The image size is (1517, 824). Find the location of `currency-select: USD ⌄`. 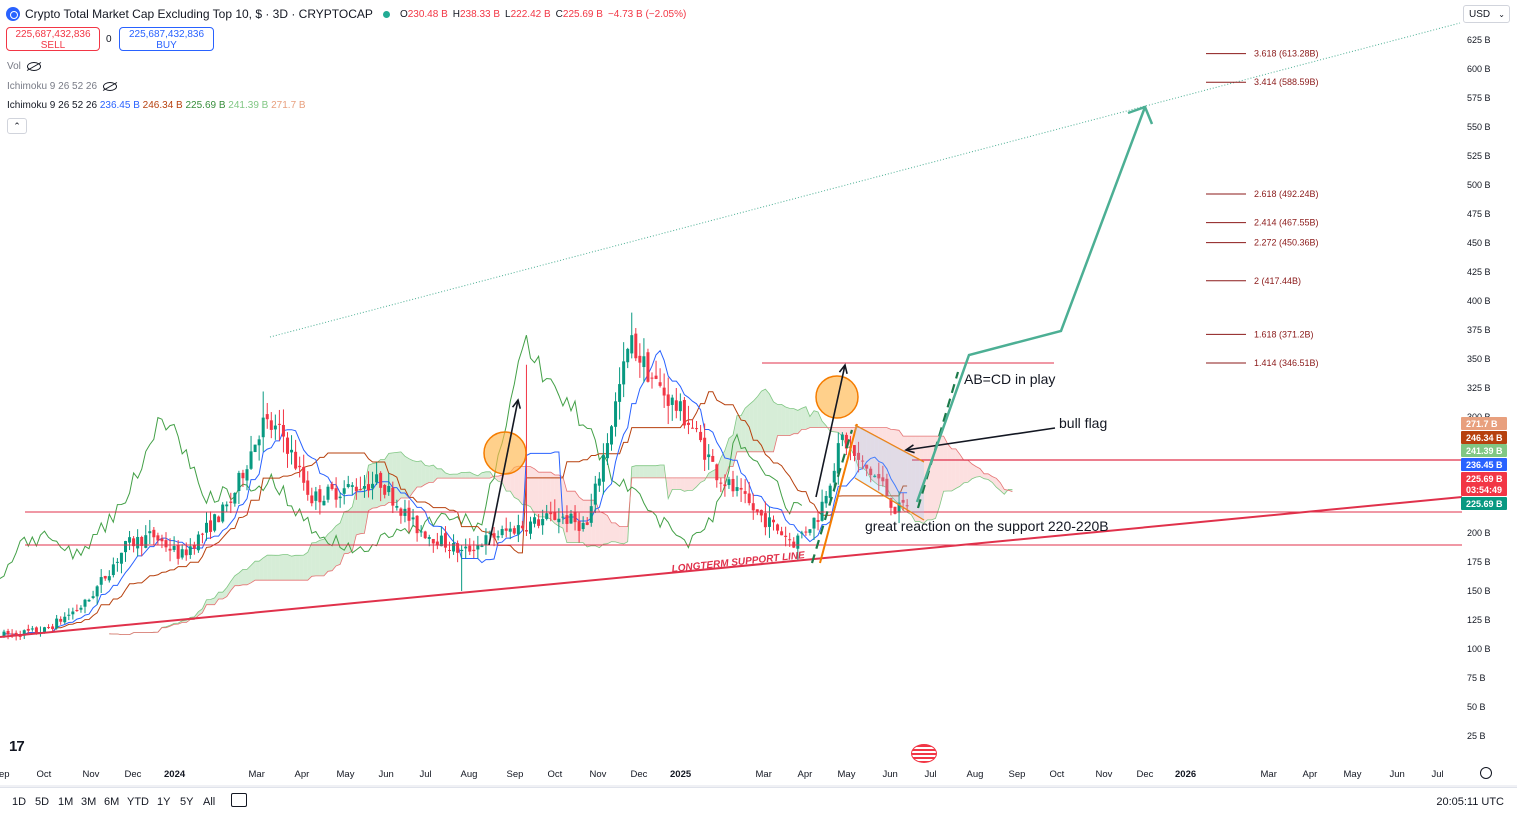

currency-select: USD ⌄ is located at coordinates (1486, 14).